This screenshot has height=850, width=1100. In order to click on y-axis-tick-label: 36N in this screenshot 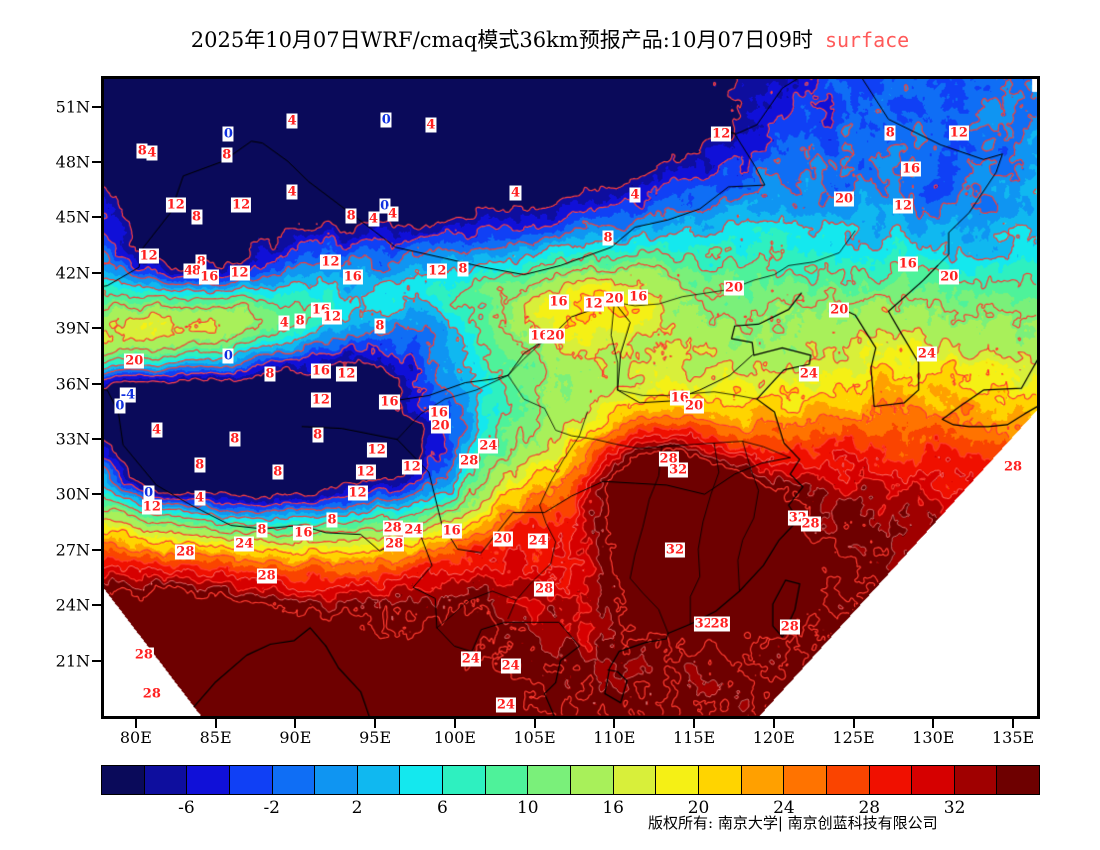, I will do `click(72, 384)`.